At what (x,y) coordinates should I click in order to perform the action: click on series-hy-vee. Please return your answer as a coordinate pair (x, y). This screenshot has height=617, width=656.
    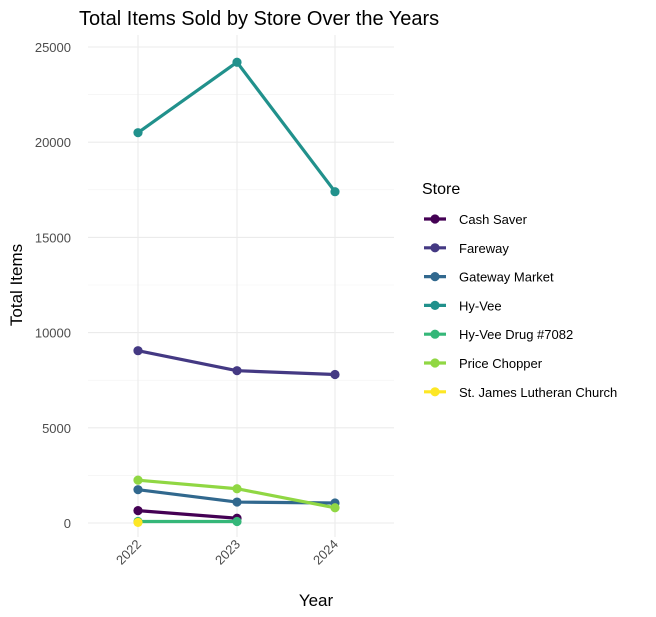
    Looking at the image, I should click on (236, 127).